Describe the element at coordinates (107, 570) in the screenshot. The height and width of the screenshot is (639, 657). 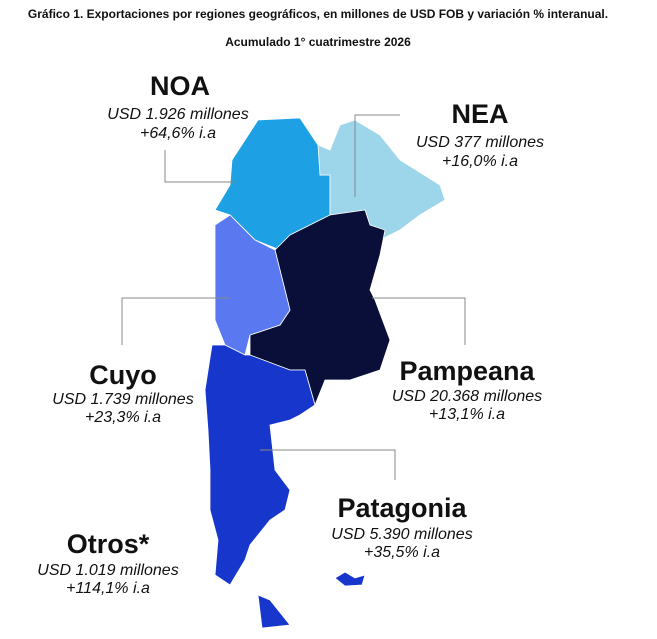
I see `region-value: USD 1.019 millones` at that location.